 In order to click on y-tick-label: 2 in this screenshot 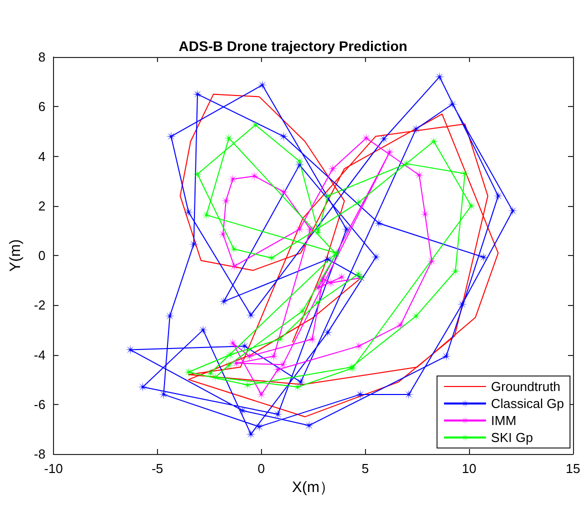, I will do `click(42, 206)`.